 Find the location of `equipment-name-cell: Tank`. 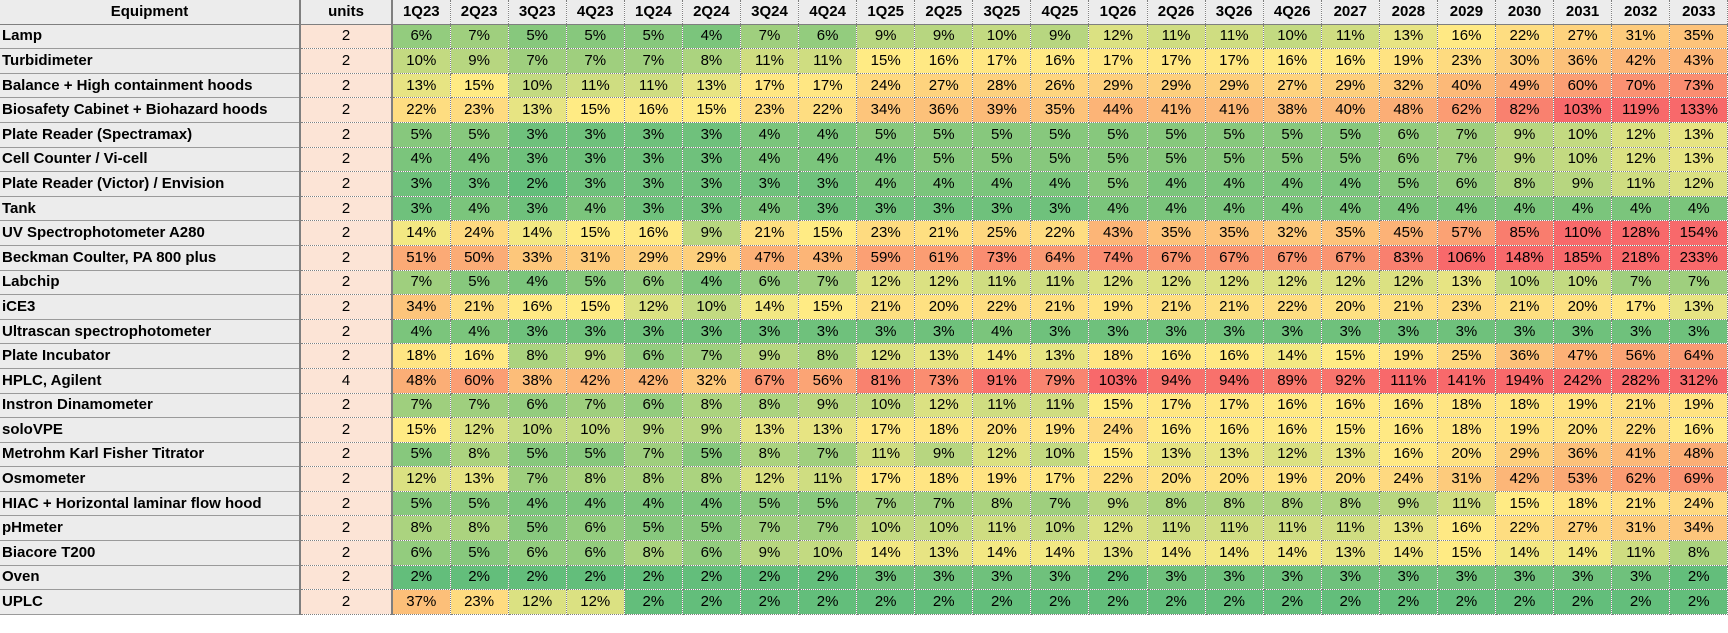

equipment-name-cell: Tank is located at coordinates (150, 209).